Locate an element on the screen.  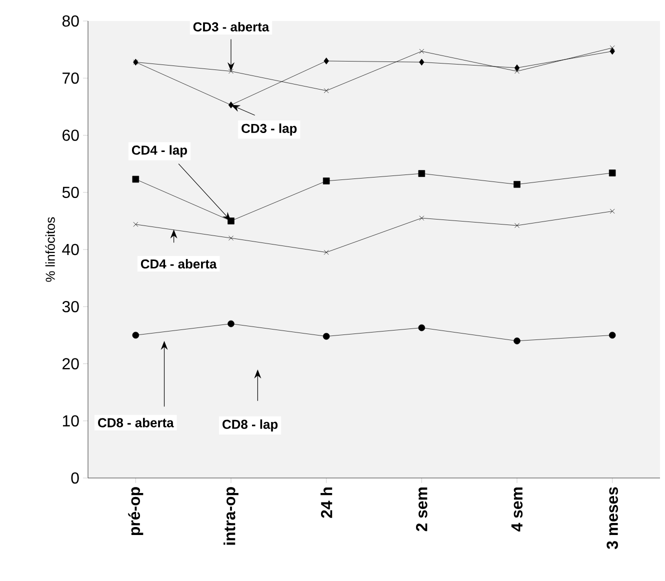
annotation: CD8 - aberta is located at coordinates (136, 423).